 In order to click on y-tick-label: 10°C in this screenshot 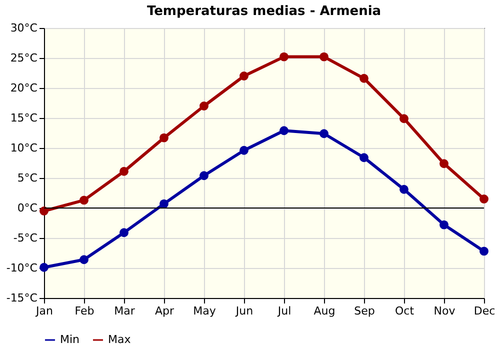, I will do `click(24, 148)`.